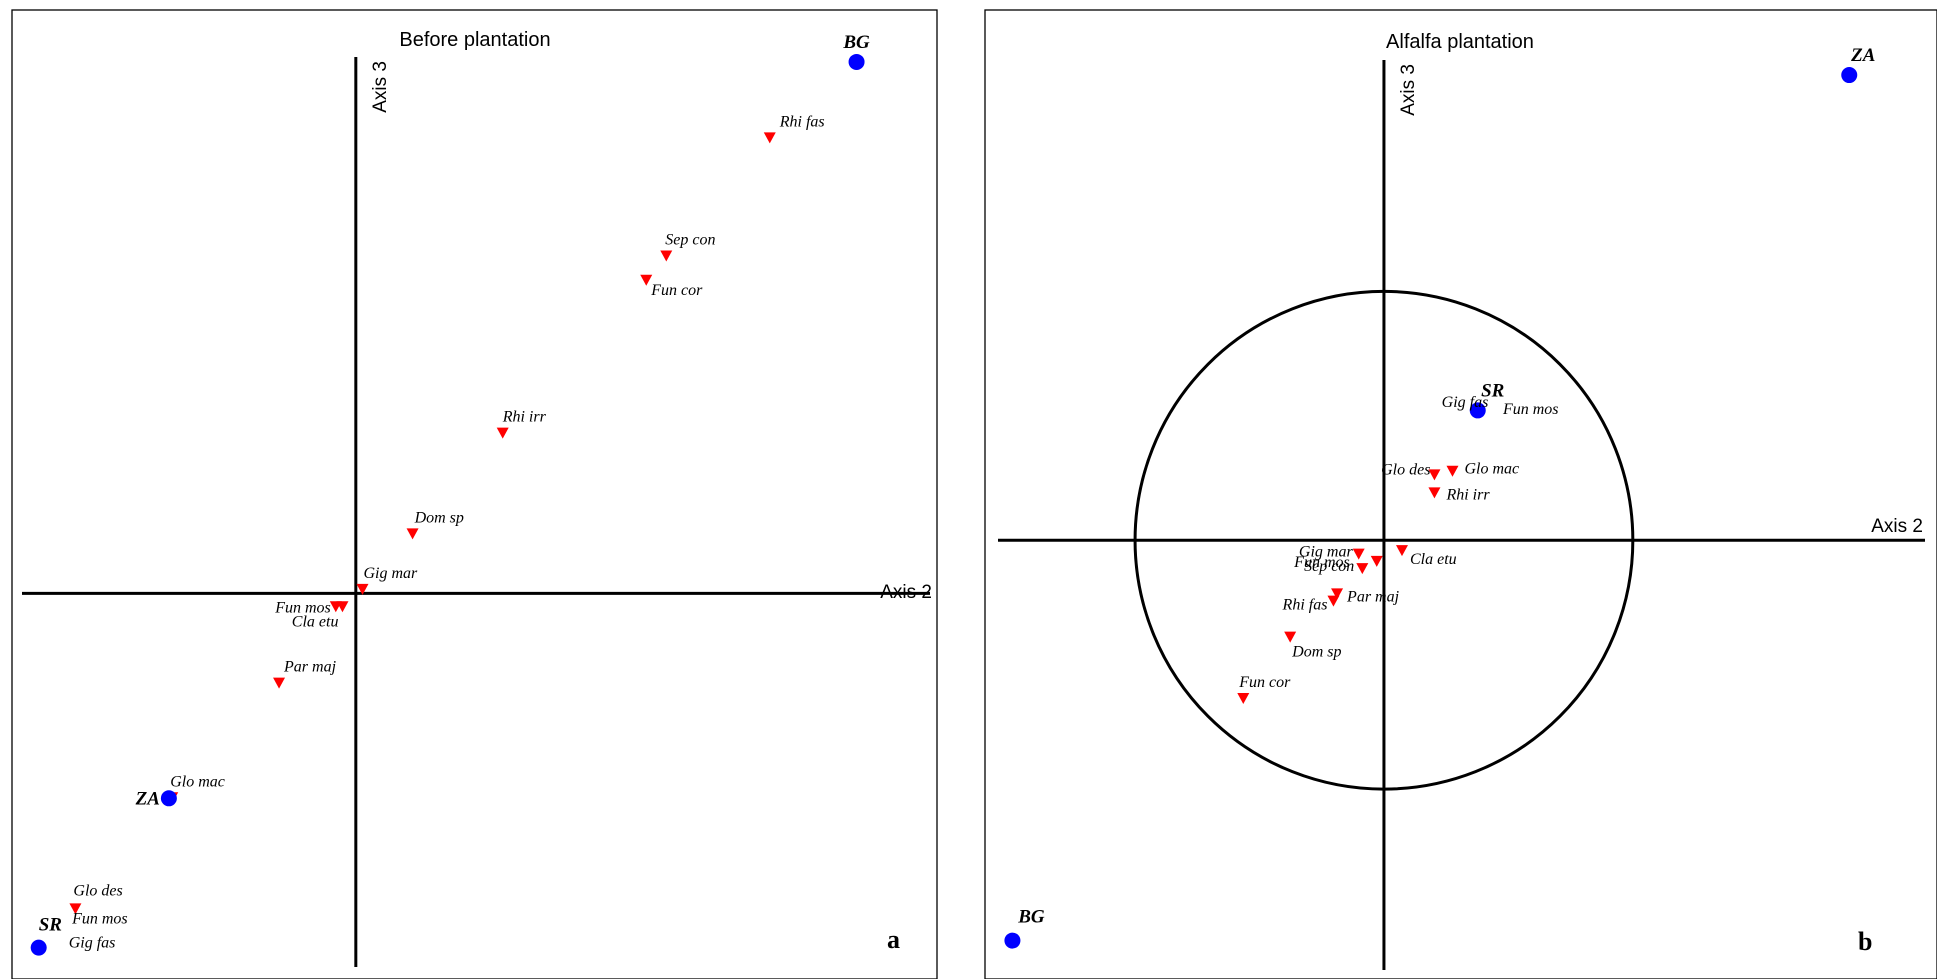  What do you see at coordinates (474, 40) in the screenshot?
I see `panel-a-title: Before plantation` at bounding box center [474, 40].